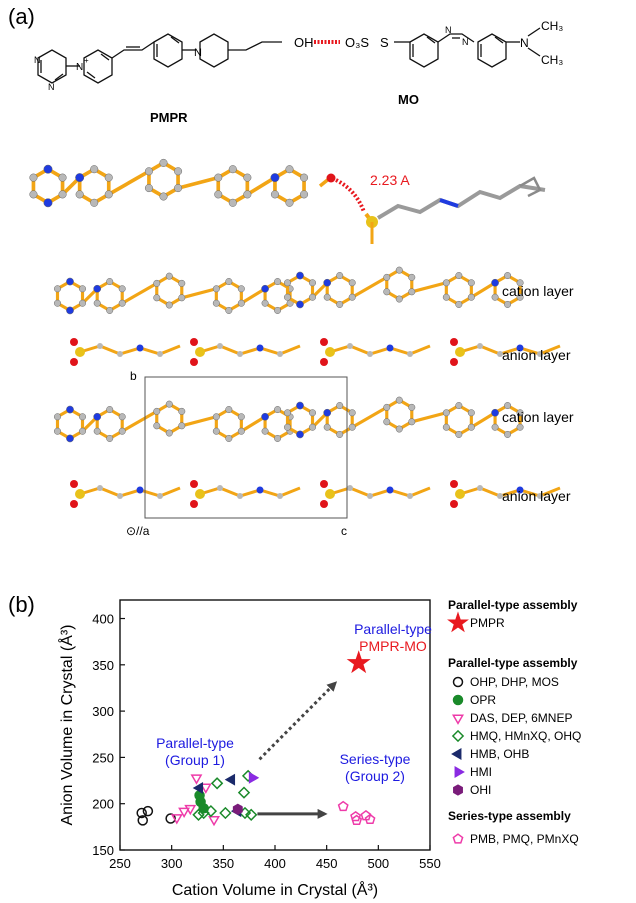 The height and width of the screenshot is (903, 636). What do you see at coordinates (483, 700) in the screenshot?
I see `legend-item-label: OPR` at bounding box center [483, 700].